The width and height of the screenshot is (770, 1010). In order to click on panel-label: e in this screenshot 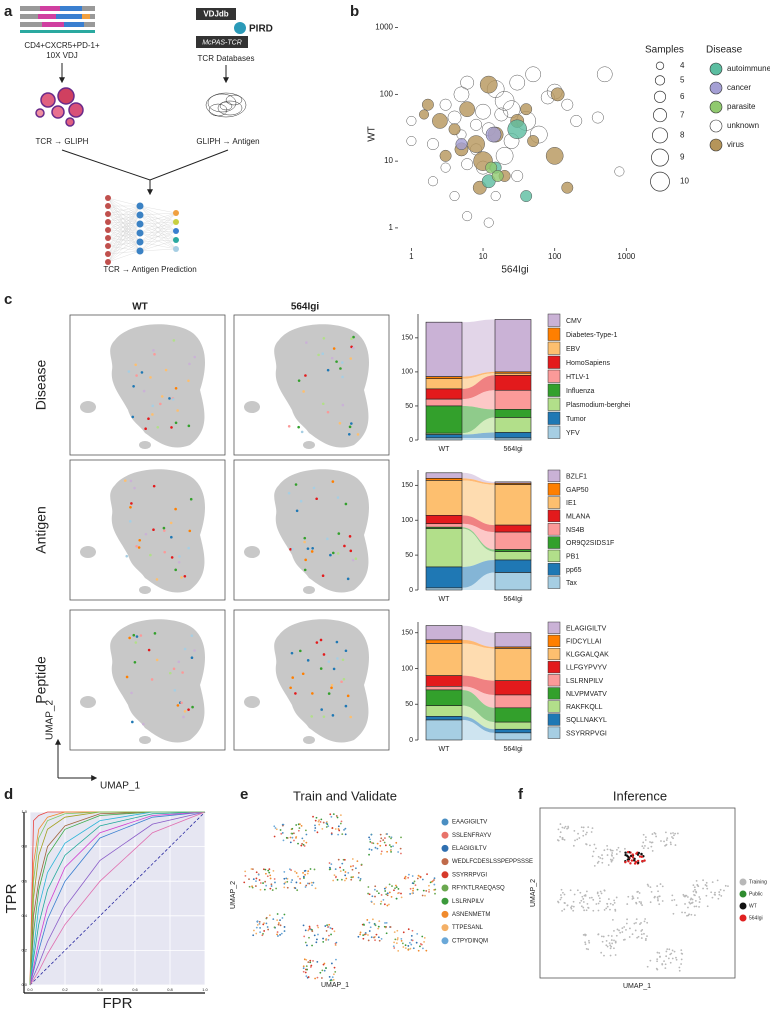, I will do `click(244, 794)`.